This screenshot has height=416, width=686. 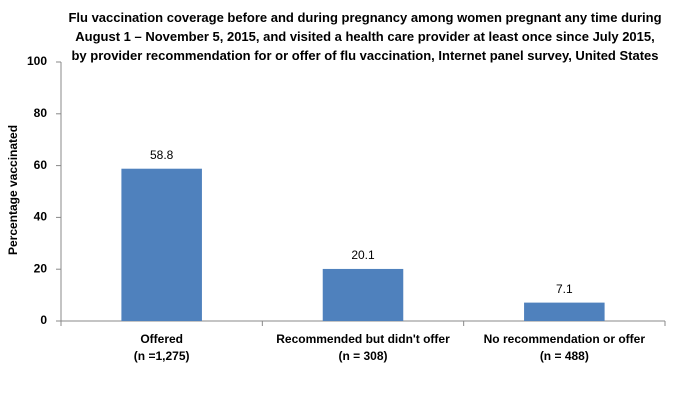 I want to click on x-tick-label: No recommendation or offer (n = 488), so click(x=564, y=347).